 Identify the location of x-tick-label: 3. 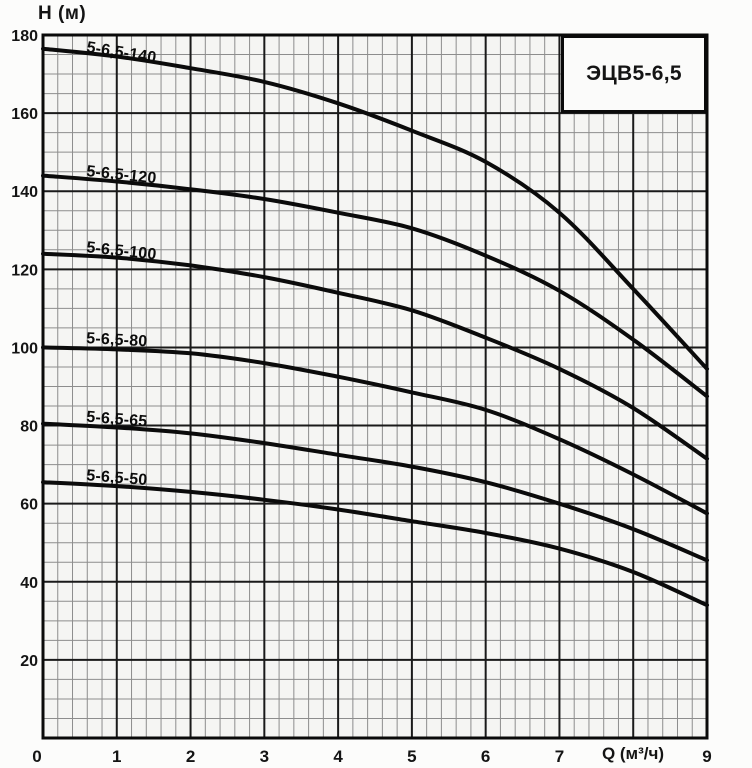
(264, 756).